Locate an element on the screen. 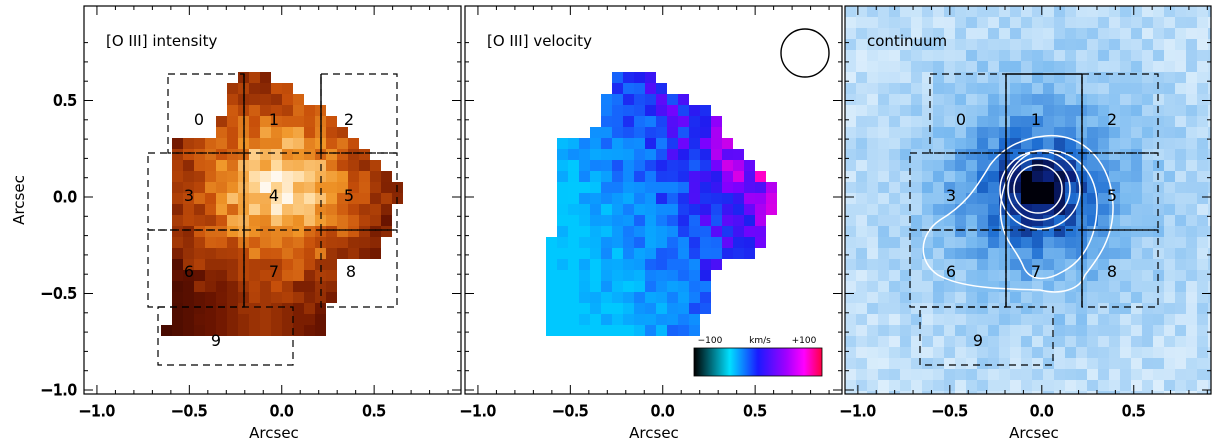  colorbar-min-label: −100 is located at coordinates (710, 341).